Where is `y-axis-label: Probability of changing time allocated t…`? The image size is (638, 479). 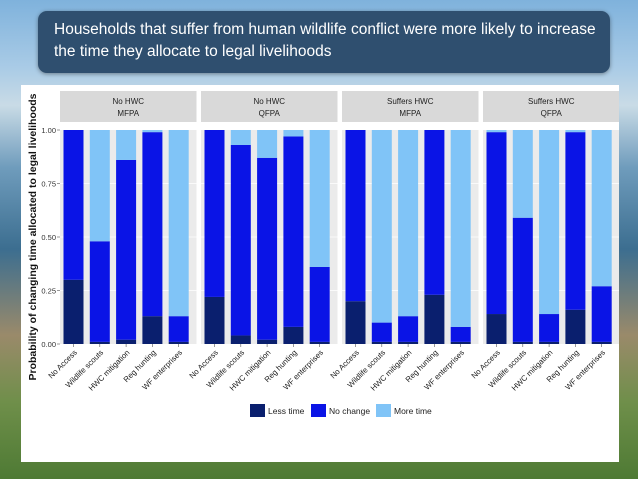
y-axis-label: Probability of changing time allocated t… is located at coordinates (33, 236).